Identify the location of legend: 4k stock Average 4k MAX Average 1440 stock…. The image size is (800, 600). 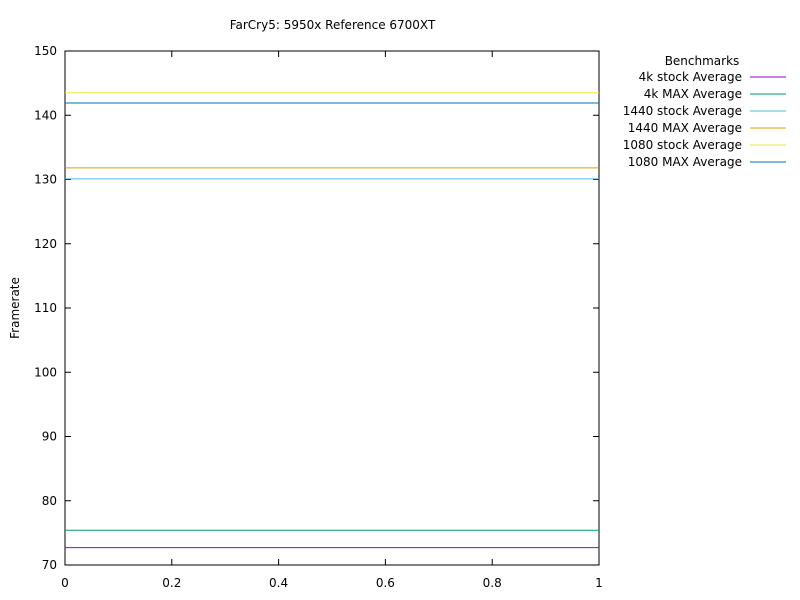
(704, 119).